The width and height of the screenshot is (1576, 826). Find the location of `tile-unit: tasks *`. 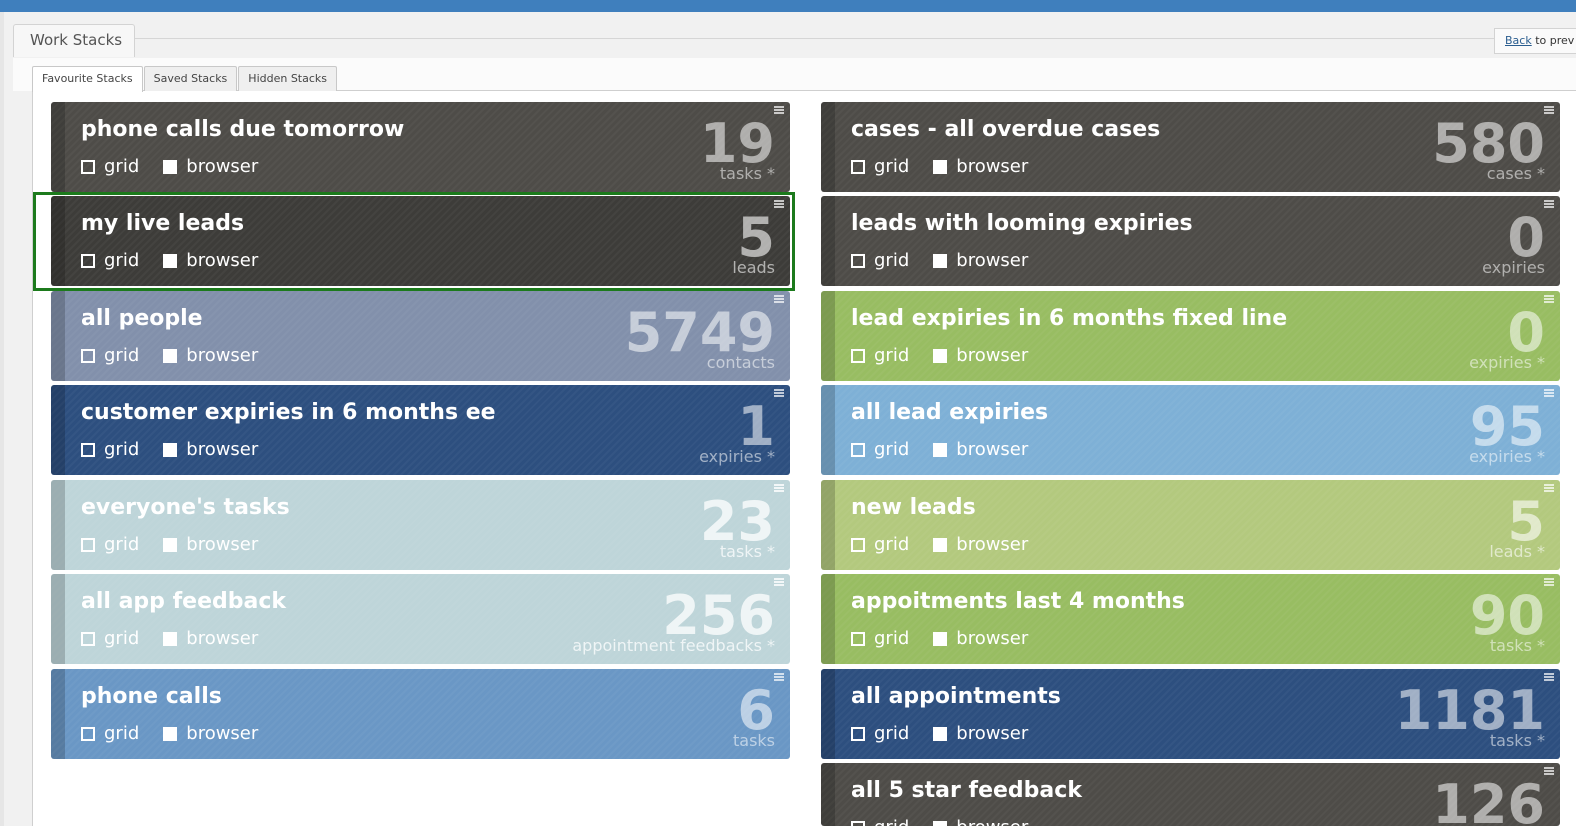

tile-unit: tasks * is located at coordinates (747, 173).